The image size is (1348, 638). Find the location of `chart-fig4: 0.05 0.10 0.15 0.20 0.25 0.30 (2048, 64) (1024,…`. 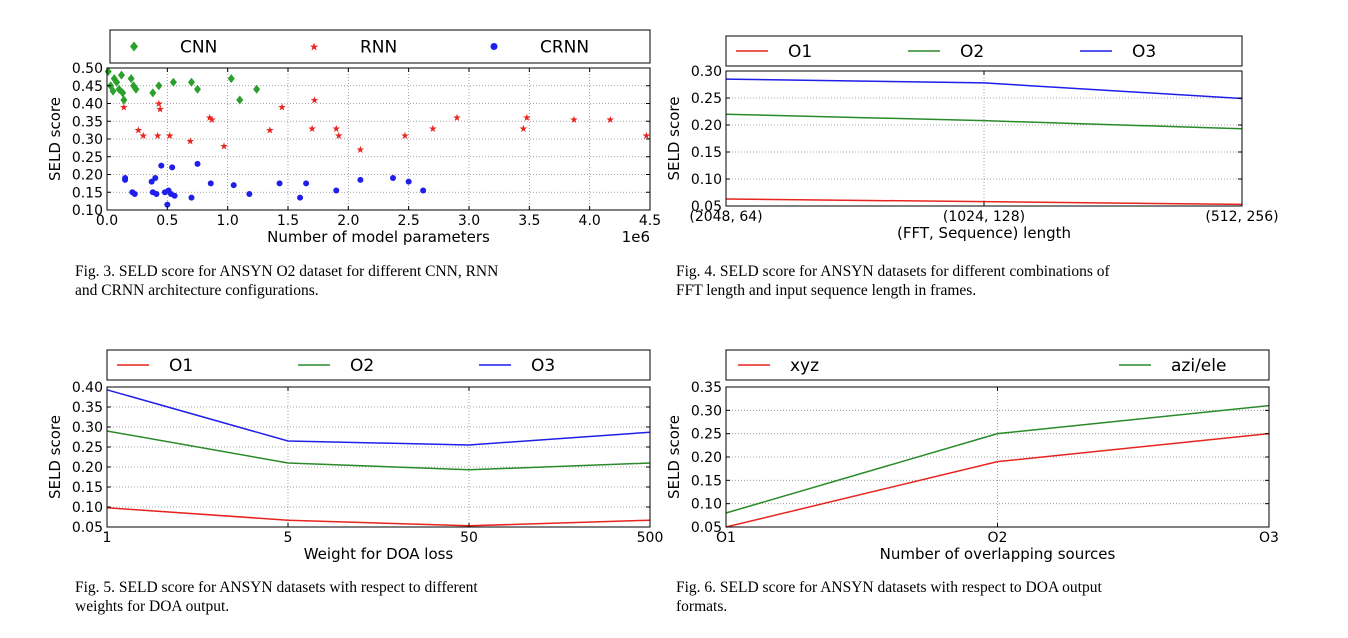

chart-fig4: 0.05 0.10 0.15 0.20 0.25 0.30 (2048, 64) (1024,… is located at coordinates (972, 138).